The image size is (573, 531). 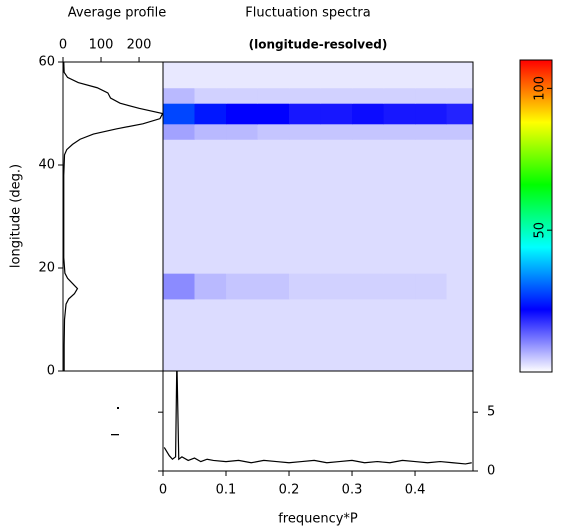 I want to click on x-tick-label: 200, so click(x=139, y=45).